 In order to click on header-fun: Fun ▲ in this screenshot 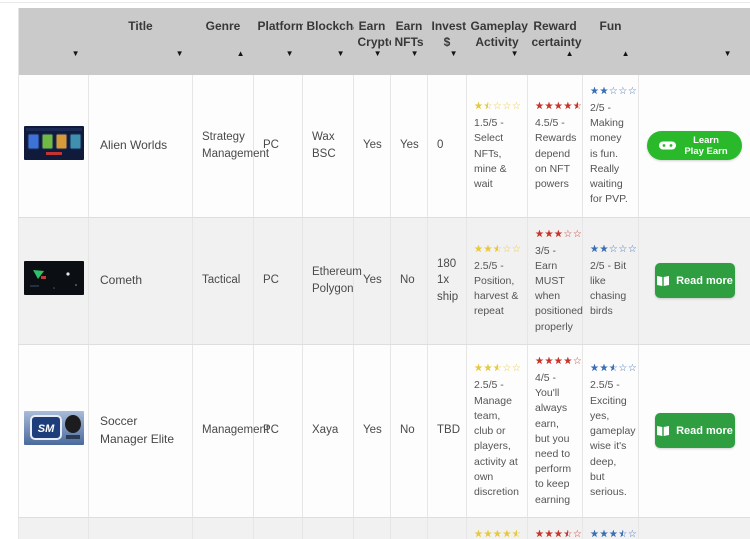, I will do `click(610, 41)`.